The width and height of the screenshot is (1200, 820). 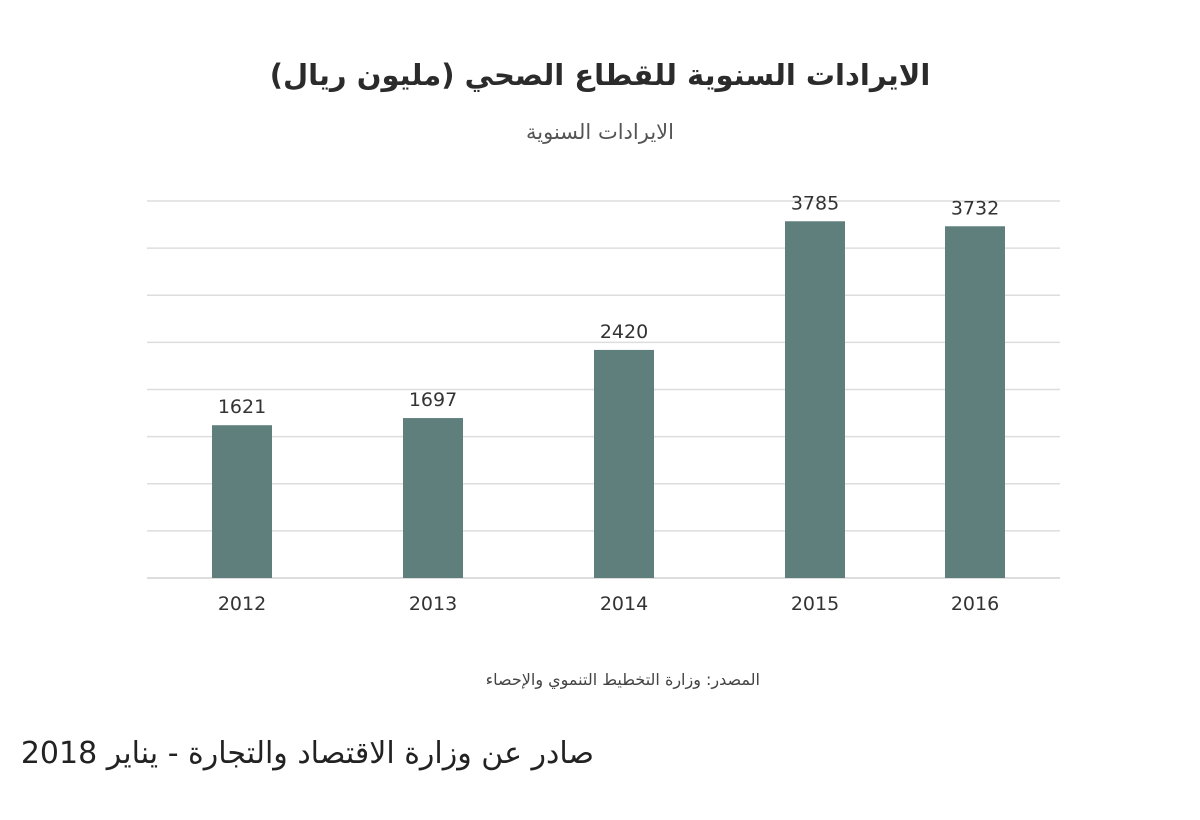 What do you see at coordinates (975, 208) in the screenshot?
I see `data-label-2016: 3732` at bounding box center [975, 208].